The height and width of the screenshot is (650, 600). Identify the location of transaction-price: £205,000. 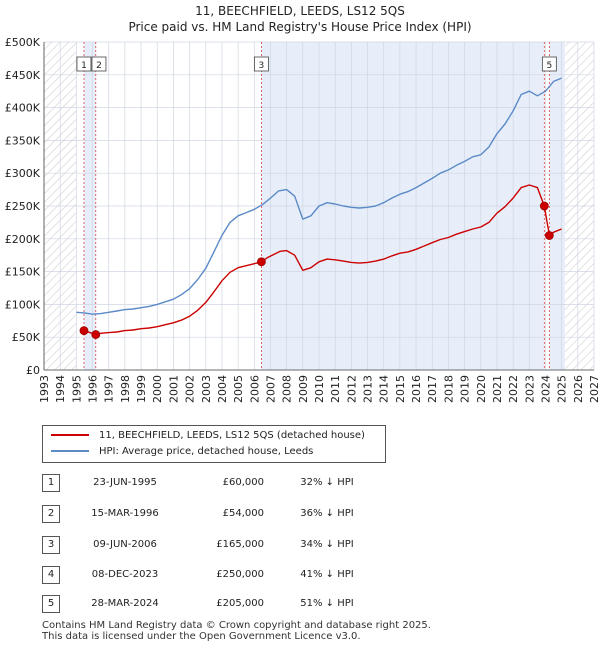
(240, 603).